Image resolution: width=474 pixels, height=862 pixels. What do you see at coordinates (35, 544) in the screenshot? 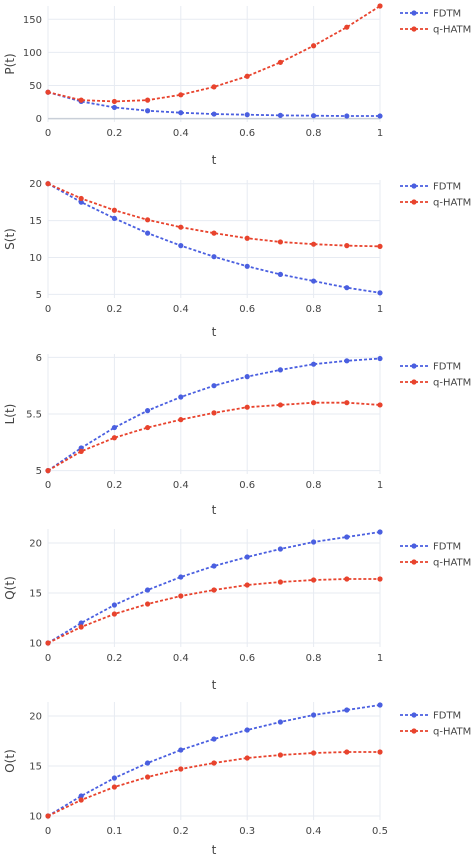
I see `y-tick-label: 20` at bounding box center [35, 544].